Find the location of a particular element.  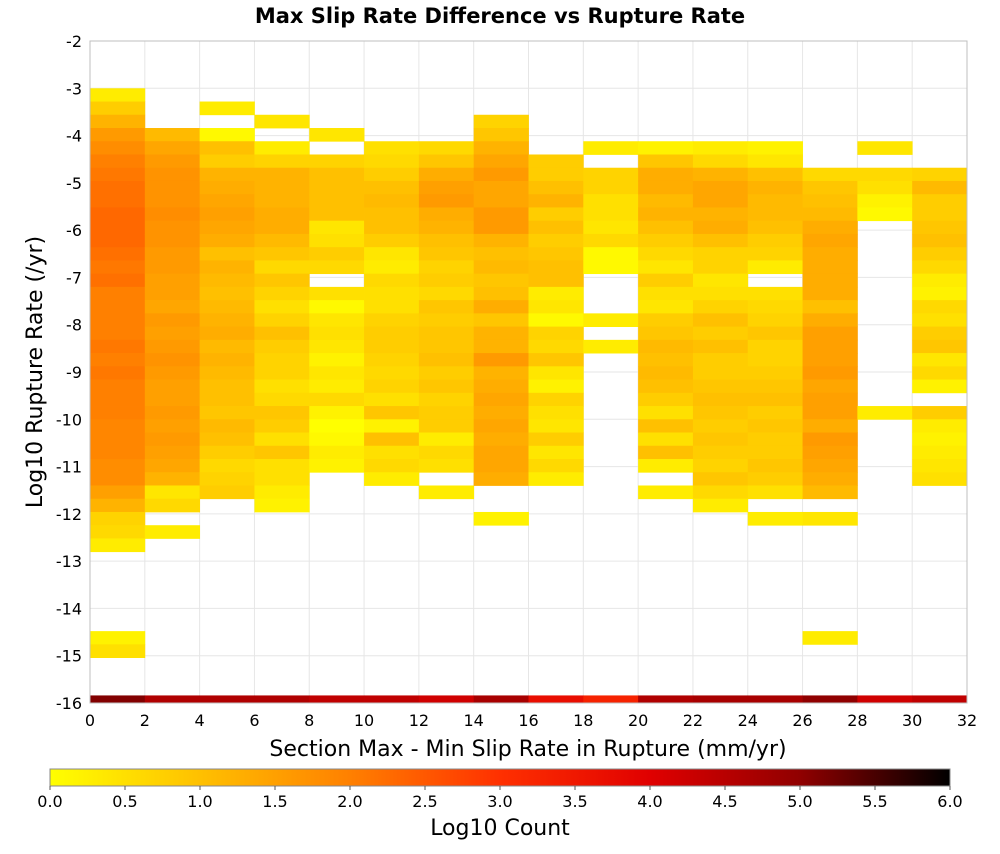

y-tick-label: -3 is located at coordinates (74, 88).